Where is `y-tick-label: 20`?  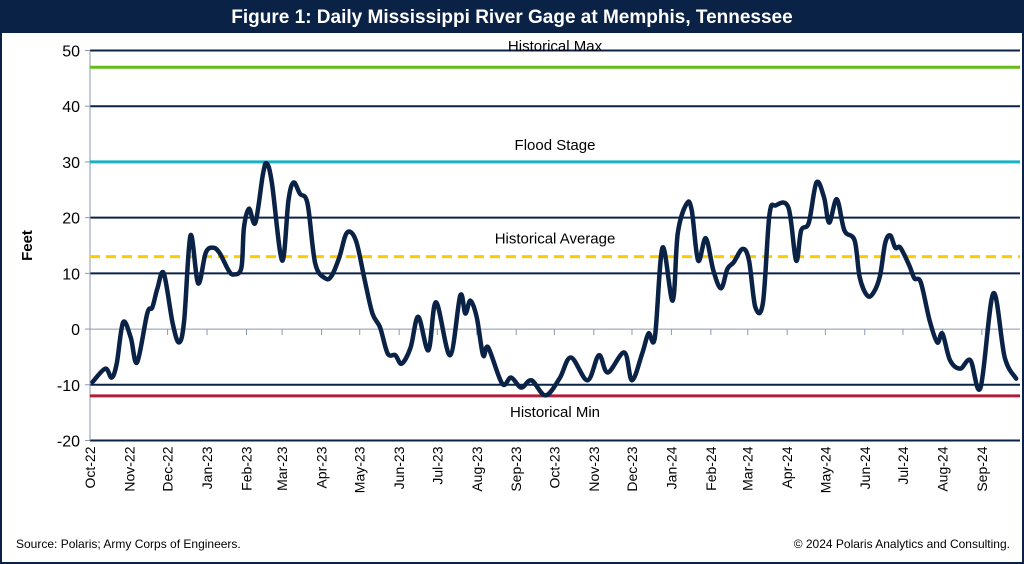 y-tick-label: 20 is located at coordinates (71, 219).